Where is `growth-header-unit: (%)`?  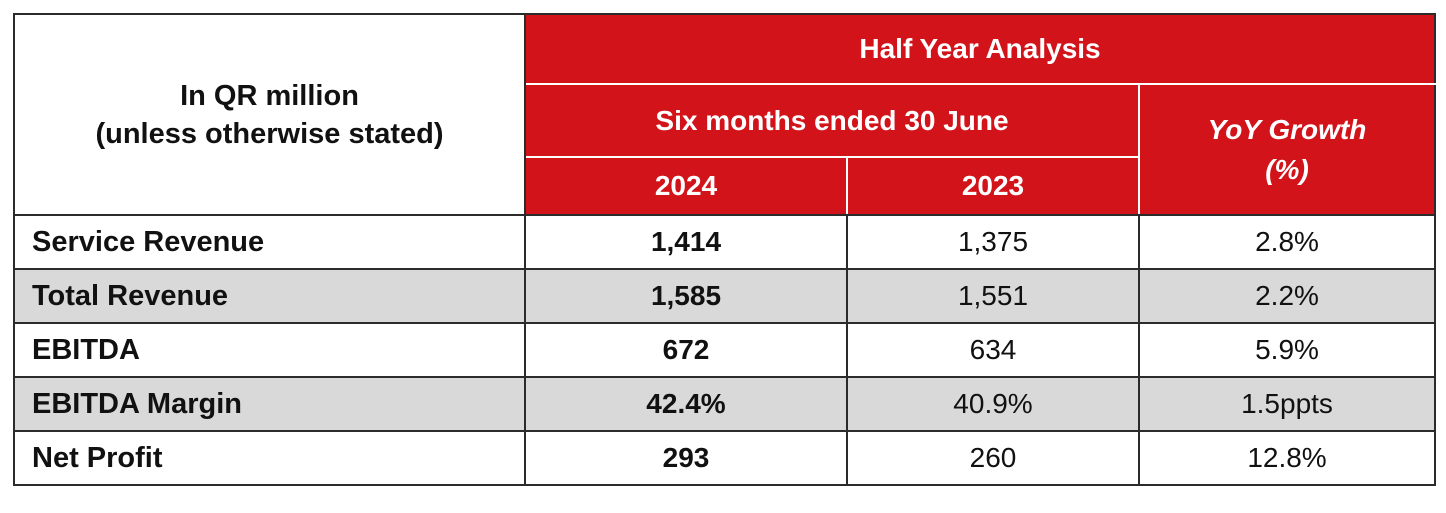
growth-header-unit: (%) is located at coordinates (1287, 169).